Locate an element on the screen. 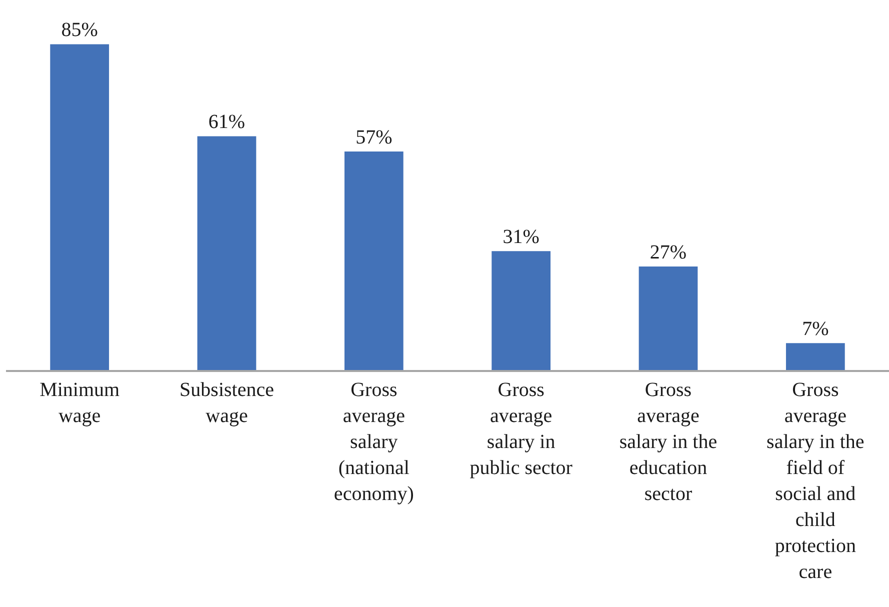 Image resolution: width=889 pixels, height=607 pixels. data-label: 27% is located at coordinates (668, 253).